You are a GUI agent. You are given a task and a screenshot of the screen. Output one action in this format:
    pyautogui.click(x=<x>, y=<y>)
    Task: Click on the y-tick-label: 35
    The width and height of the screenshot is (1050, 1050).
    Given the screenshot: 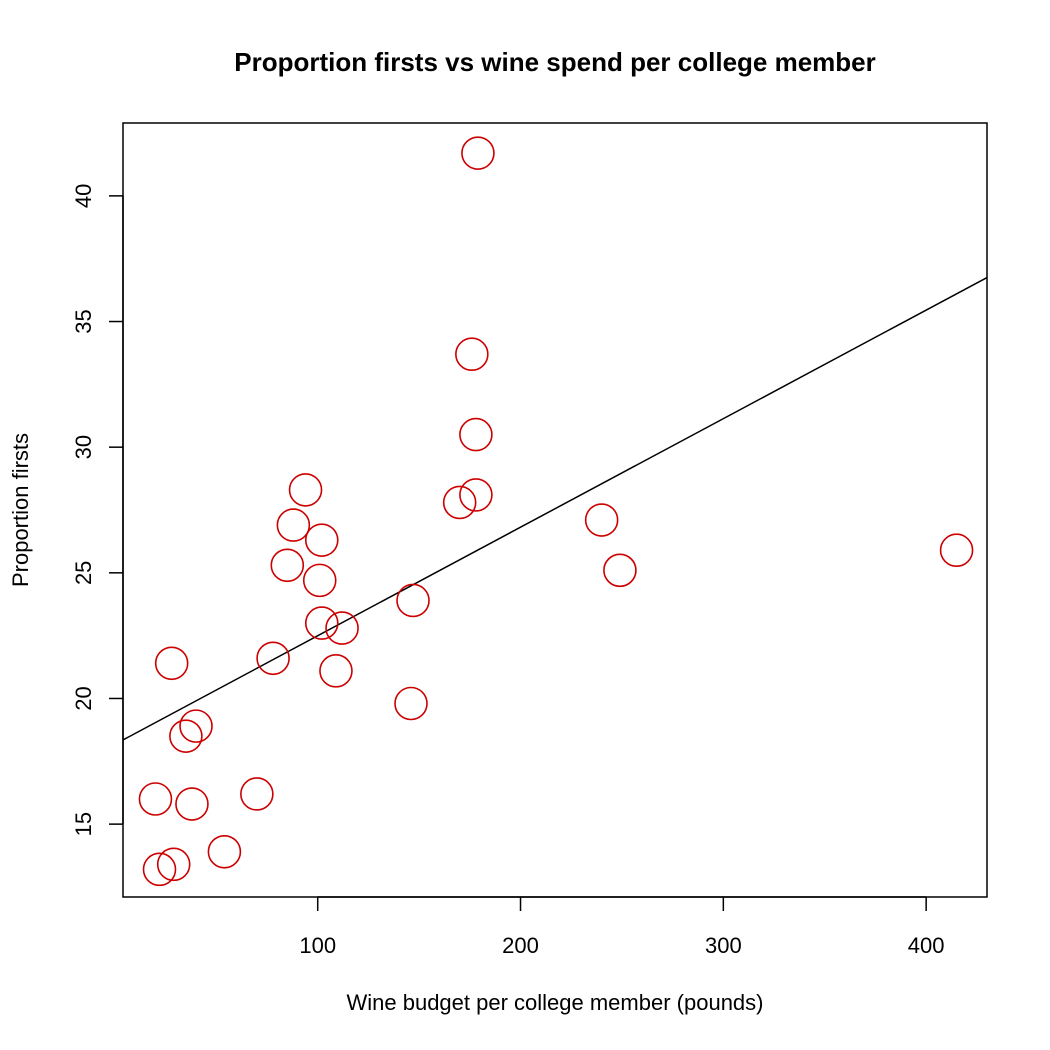 What is the action you would take?
    pyautogui.click(x=83, y=321)
    